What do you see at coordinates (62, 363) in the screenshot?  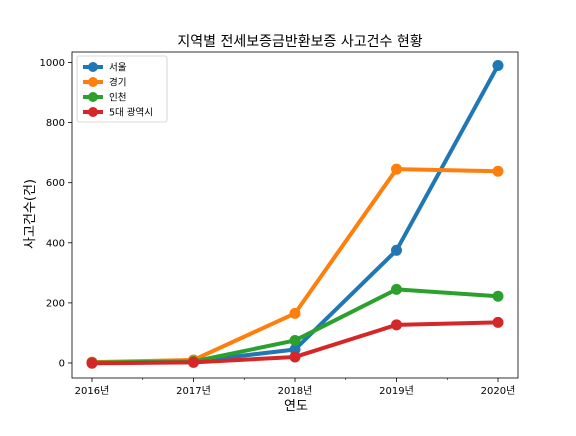 I see `y-tick-label: 0` at bounding box center [62, 363].